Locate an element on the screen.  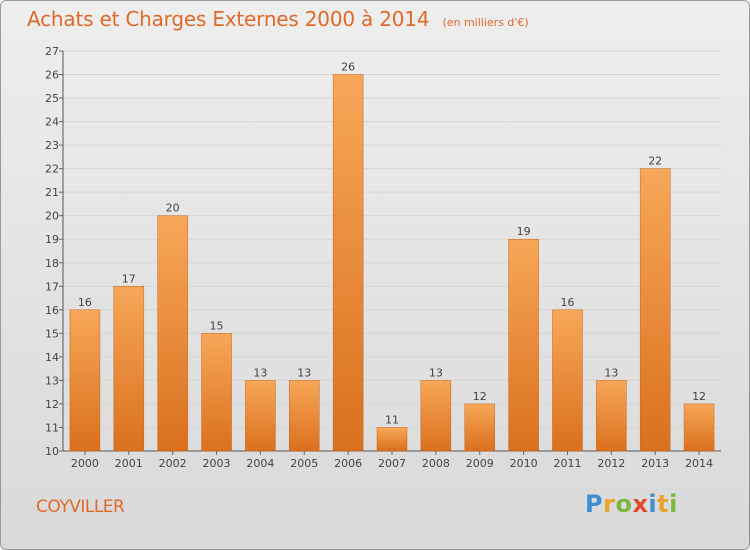
y-tick-label: 26 is located at coordinates (52, 75).